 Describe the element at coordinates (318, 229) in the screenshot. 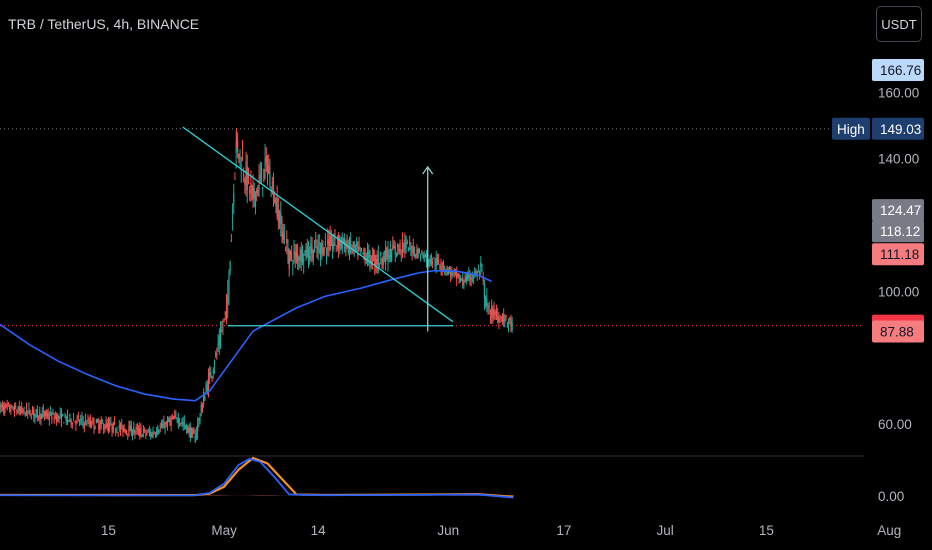

I see `drawings` at that location.